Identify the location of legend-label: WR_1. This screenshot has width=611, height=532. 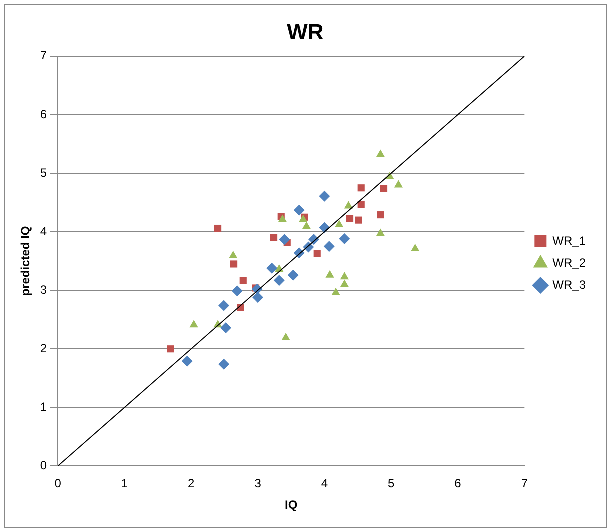
(569, 241).